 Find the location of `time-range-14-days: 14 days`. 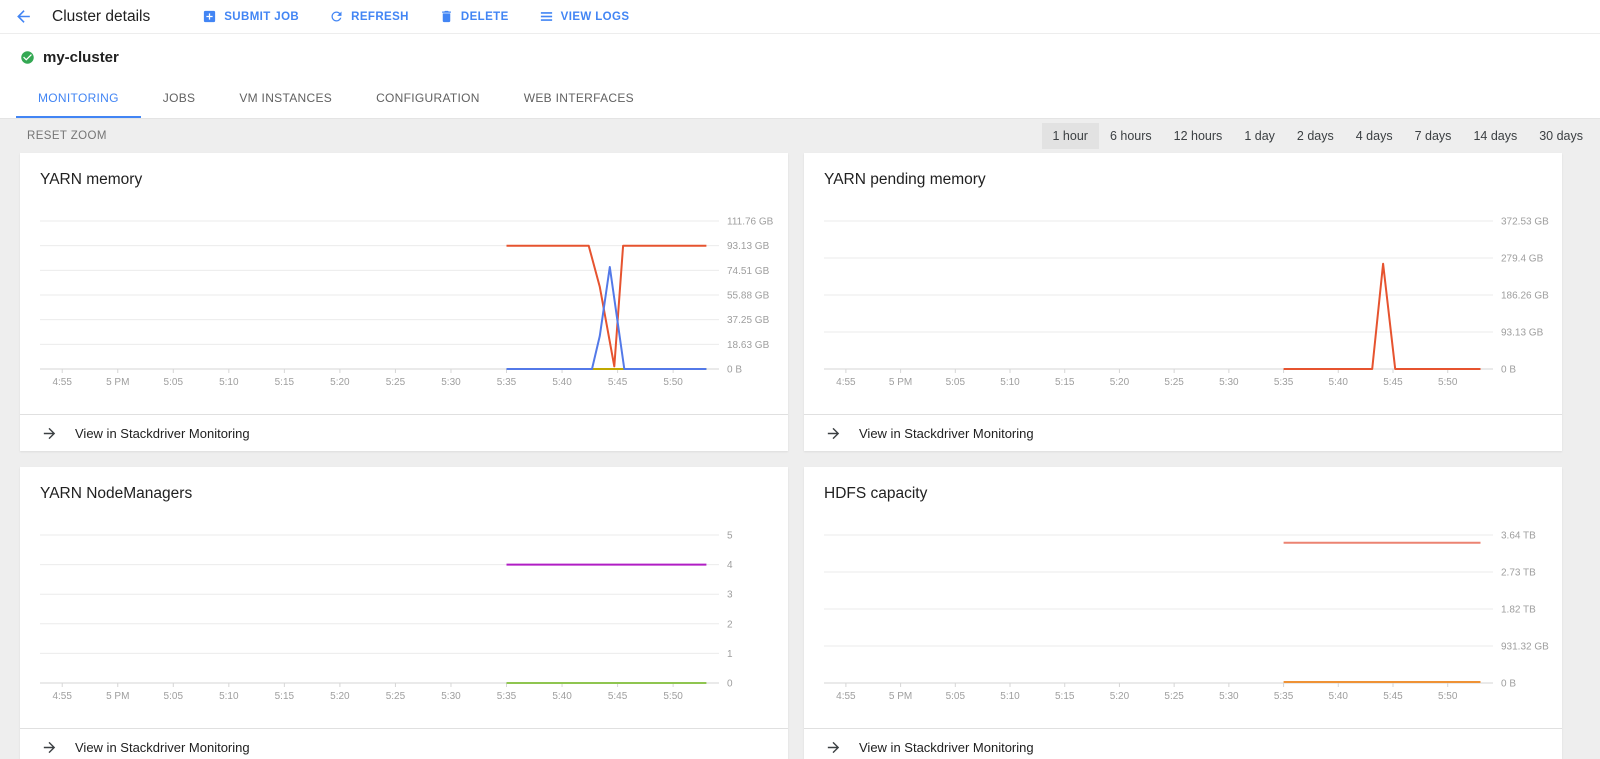

time-range-14-days: 14 days is located at coordinates (1495, 136).